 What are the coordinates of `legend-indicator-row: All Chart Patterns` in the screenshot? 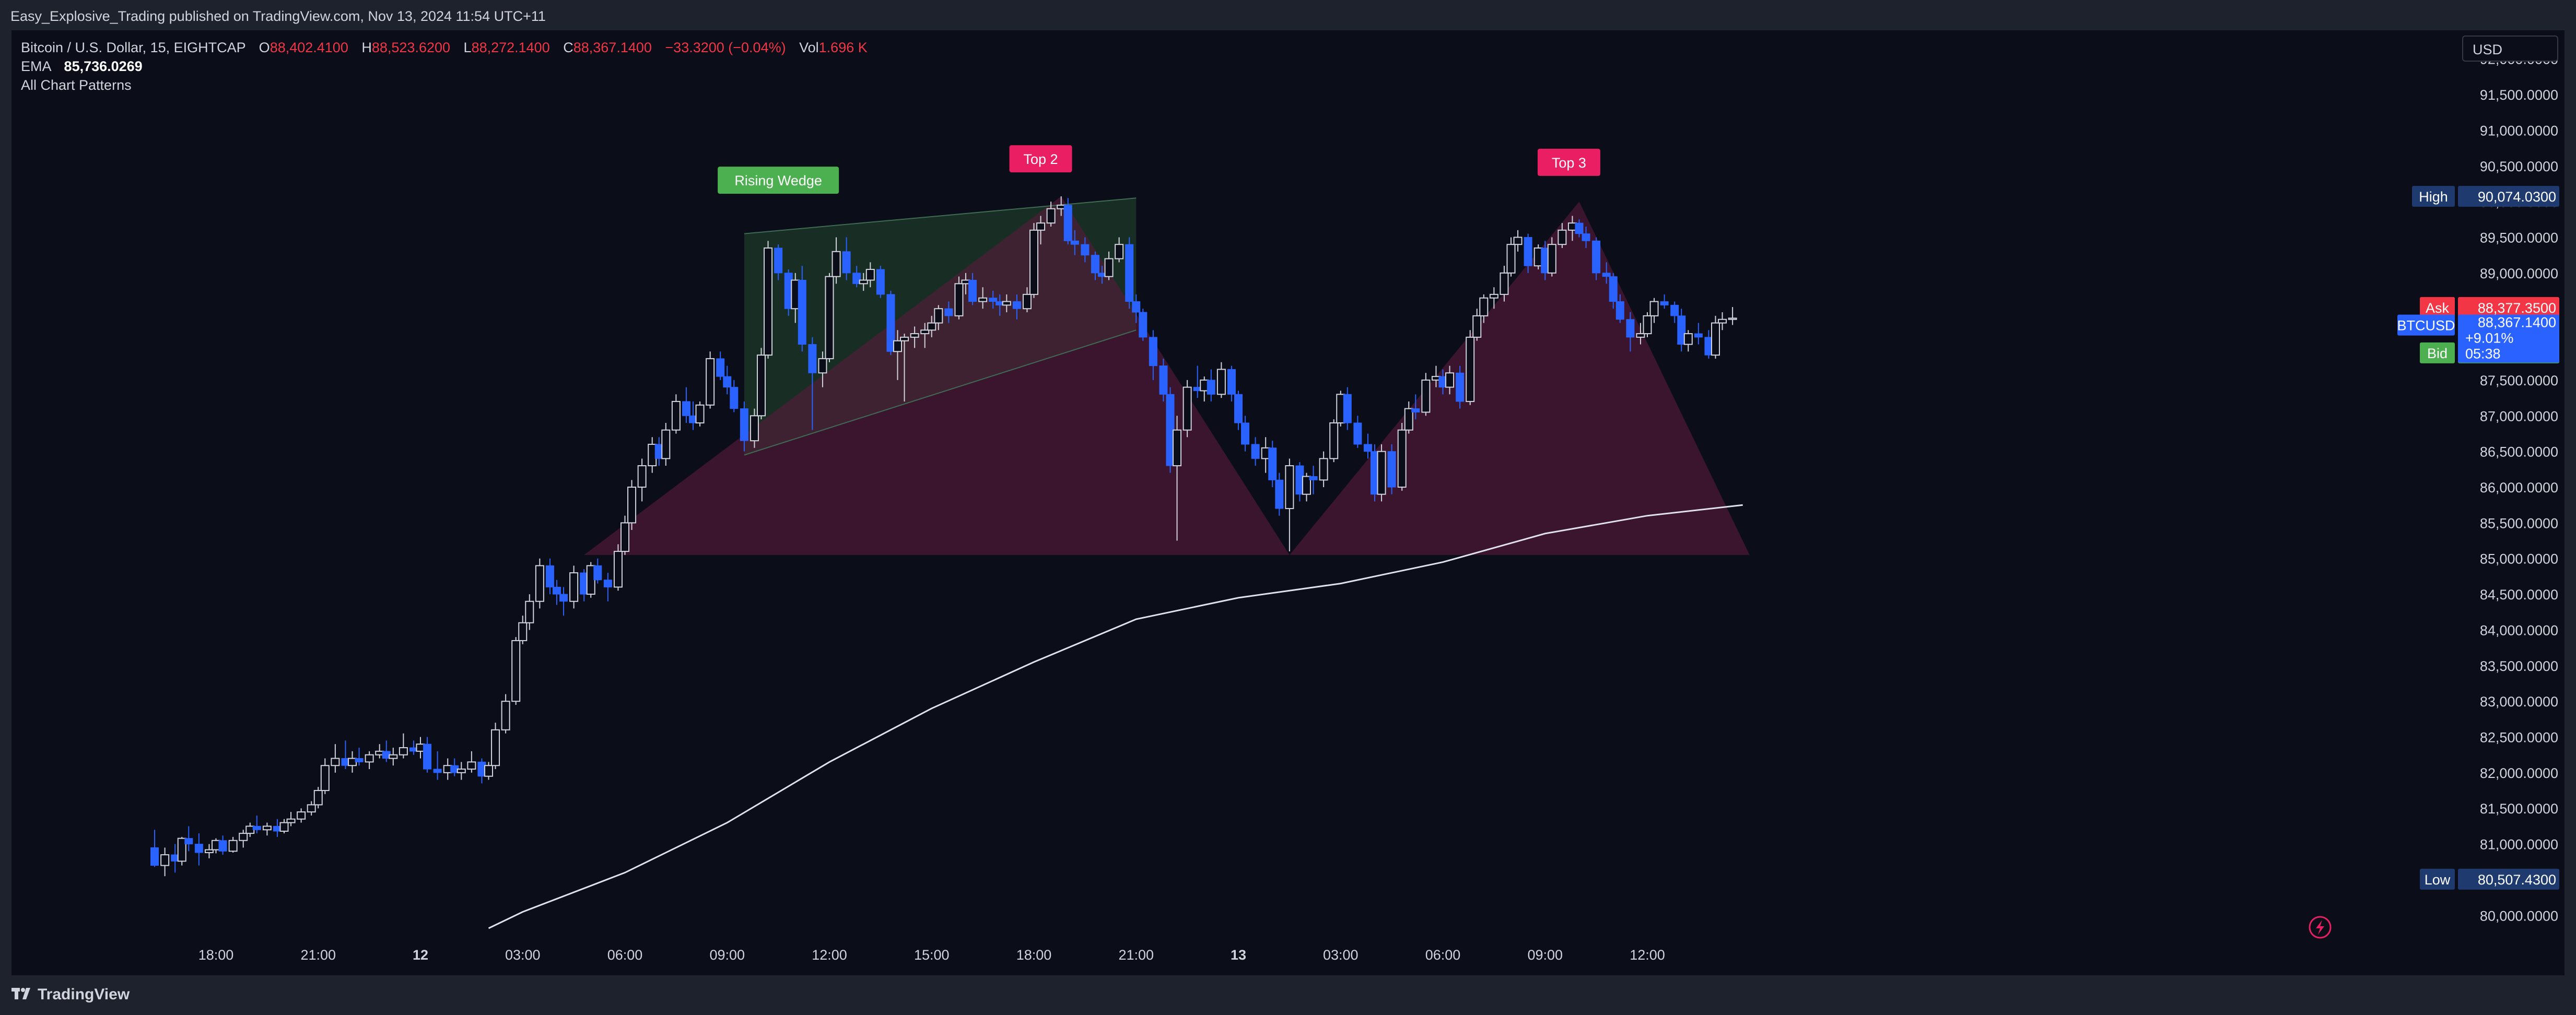 It's located at (76, 85).